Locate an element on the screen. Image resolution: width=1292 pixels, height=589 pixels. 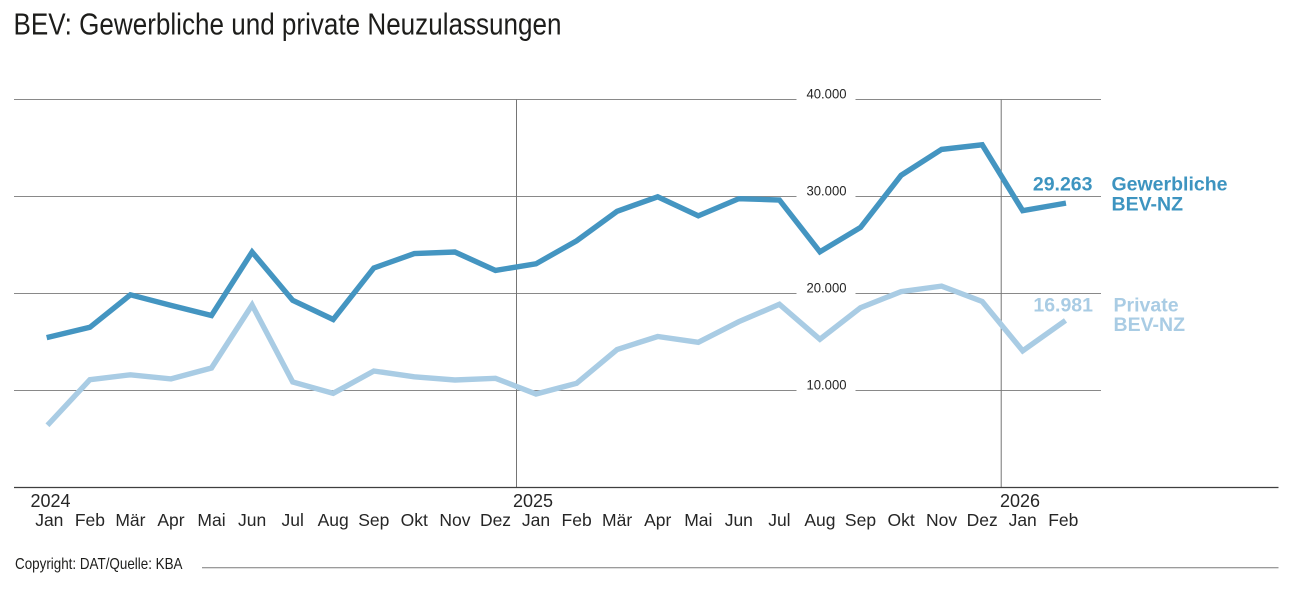
svg-text: 2024 is located at coordinates (51, 501).